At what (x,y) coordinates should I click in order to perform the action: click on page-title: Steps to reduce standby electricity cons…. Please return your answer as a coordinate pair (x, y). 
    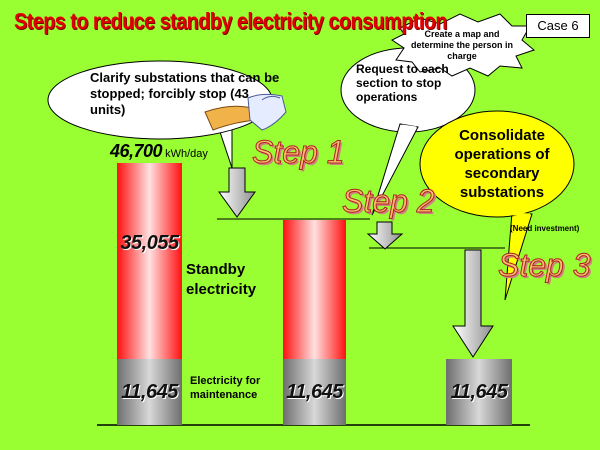
    Looking at the image, I should click on (231, 21).